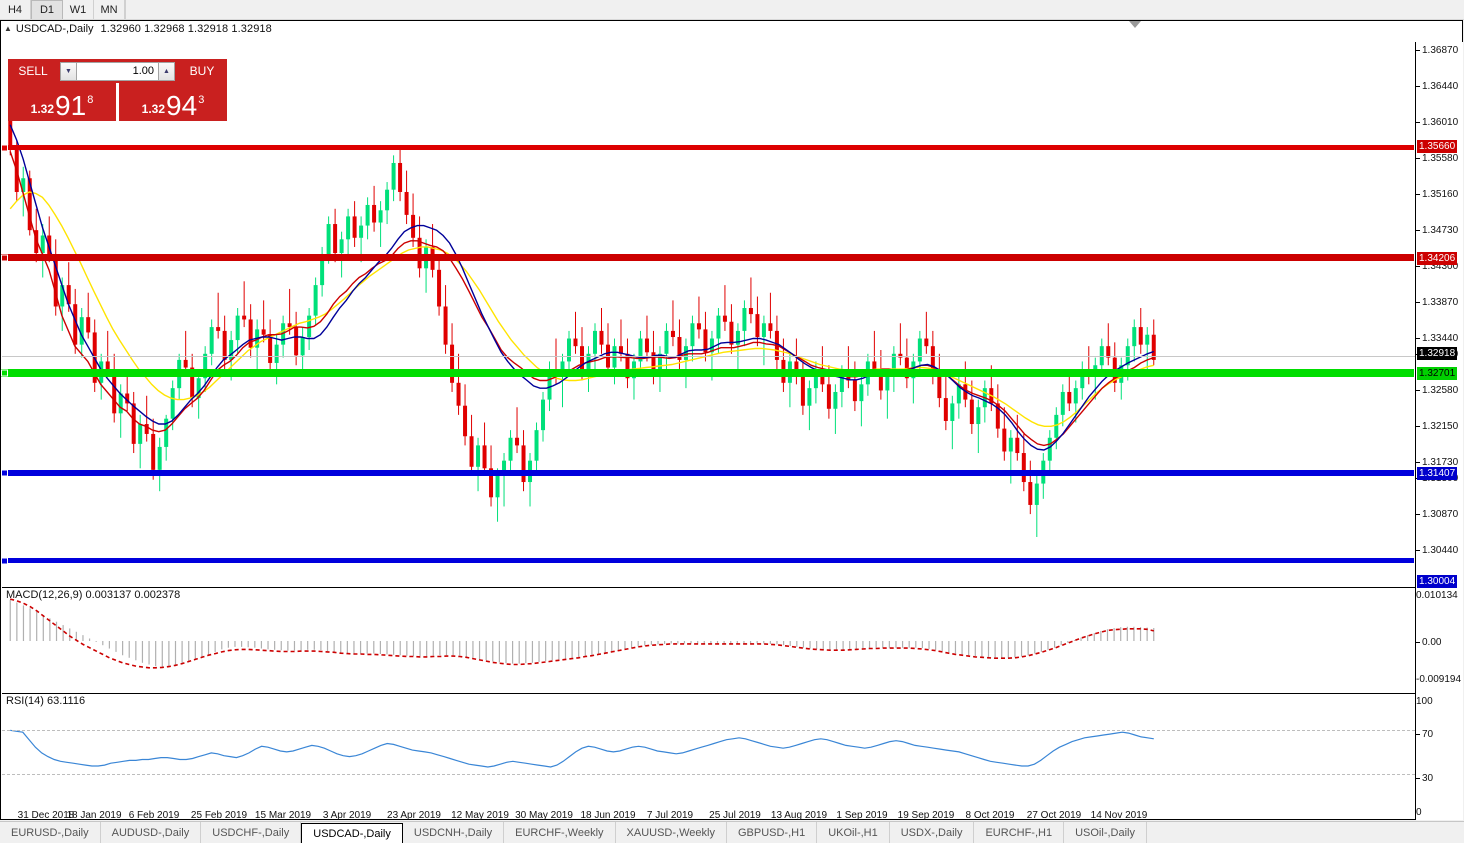 The width and height of the screenshot is (1464, 843). What do you see at coordinates (33, 71) in the screenshot?
I see `sell-button: SELL` at bounding box center [33, 71].